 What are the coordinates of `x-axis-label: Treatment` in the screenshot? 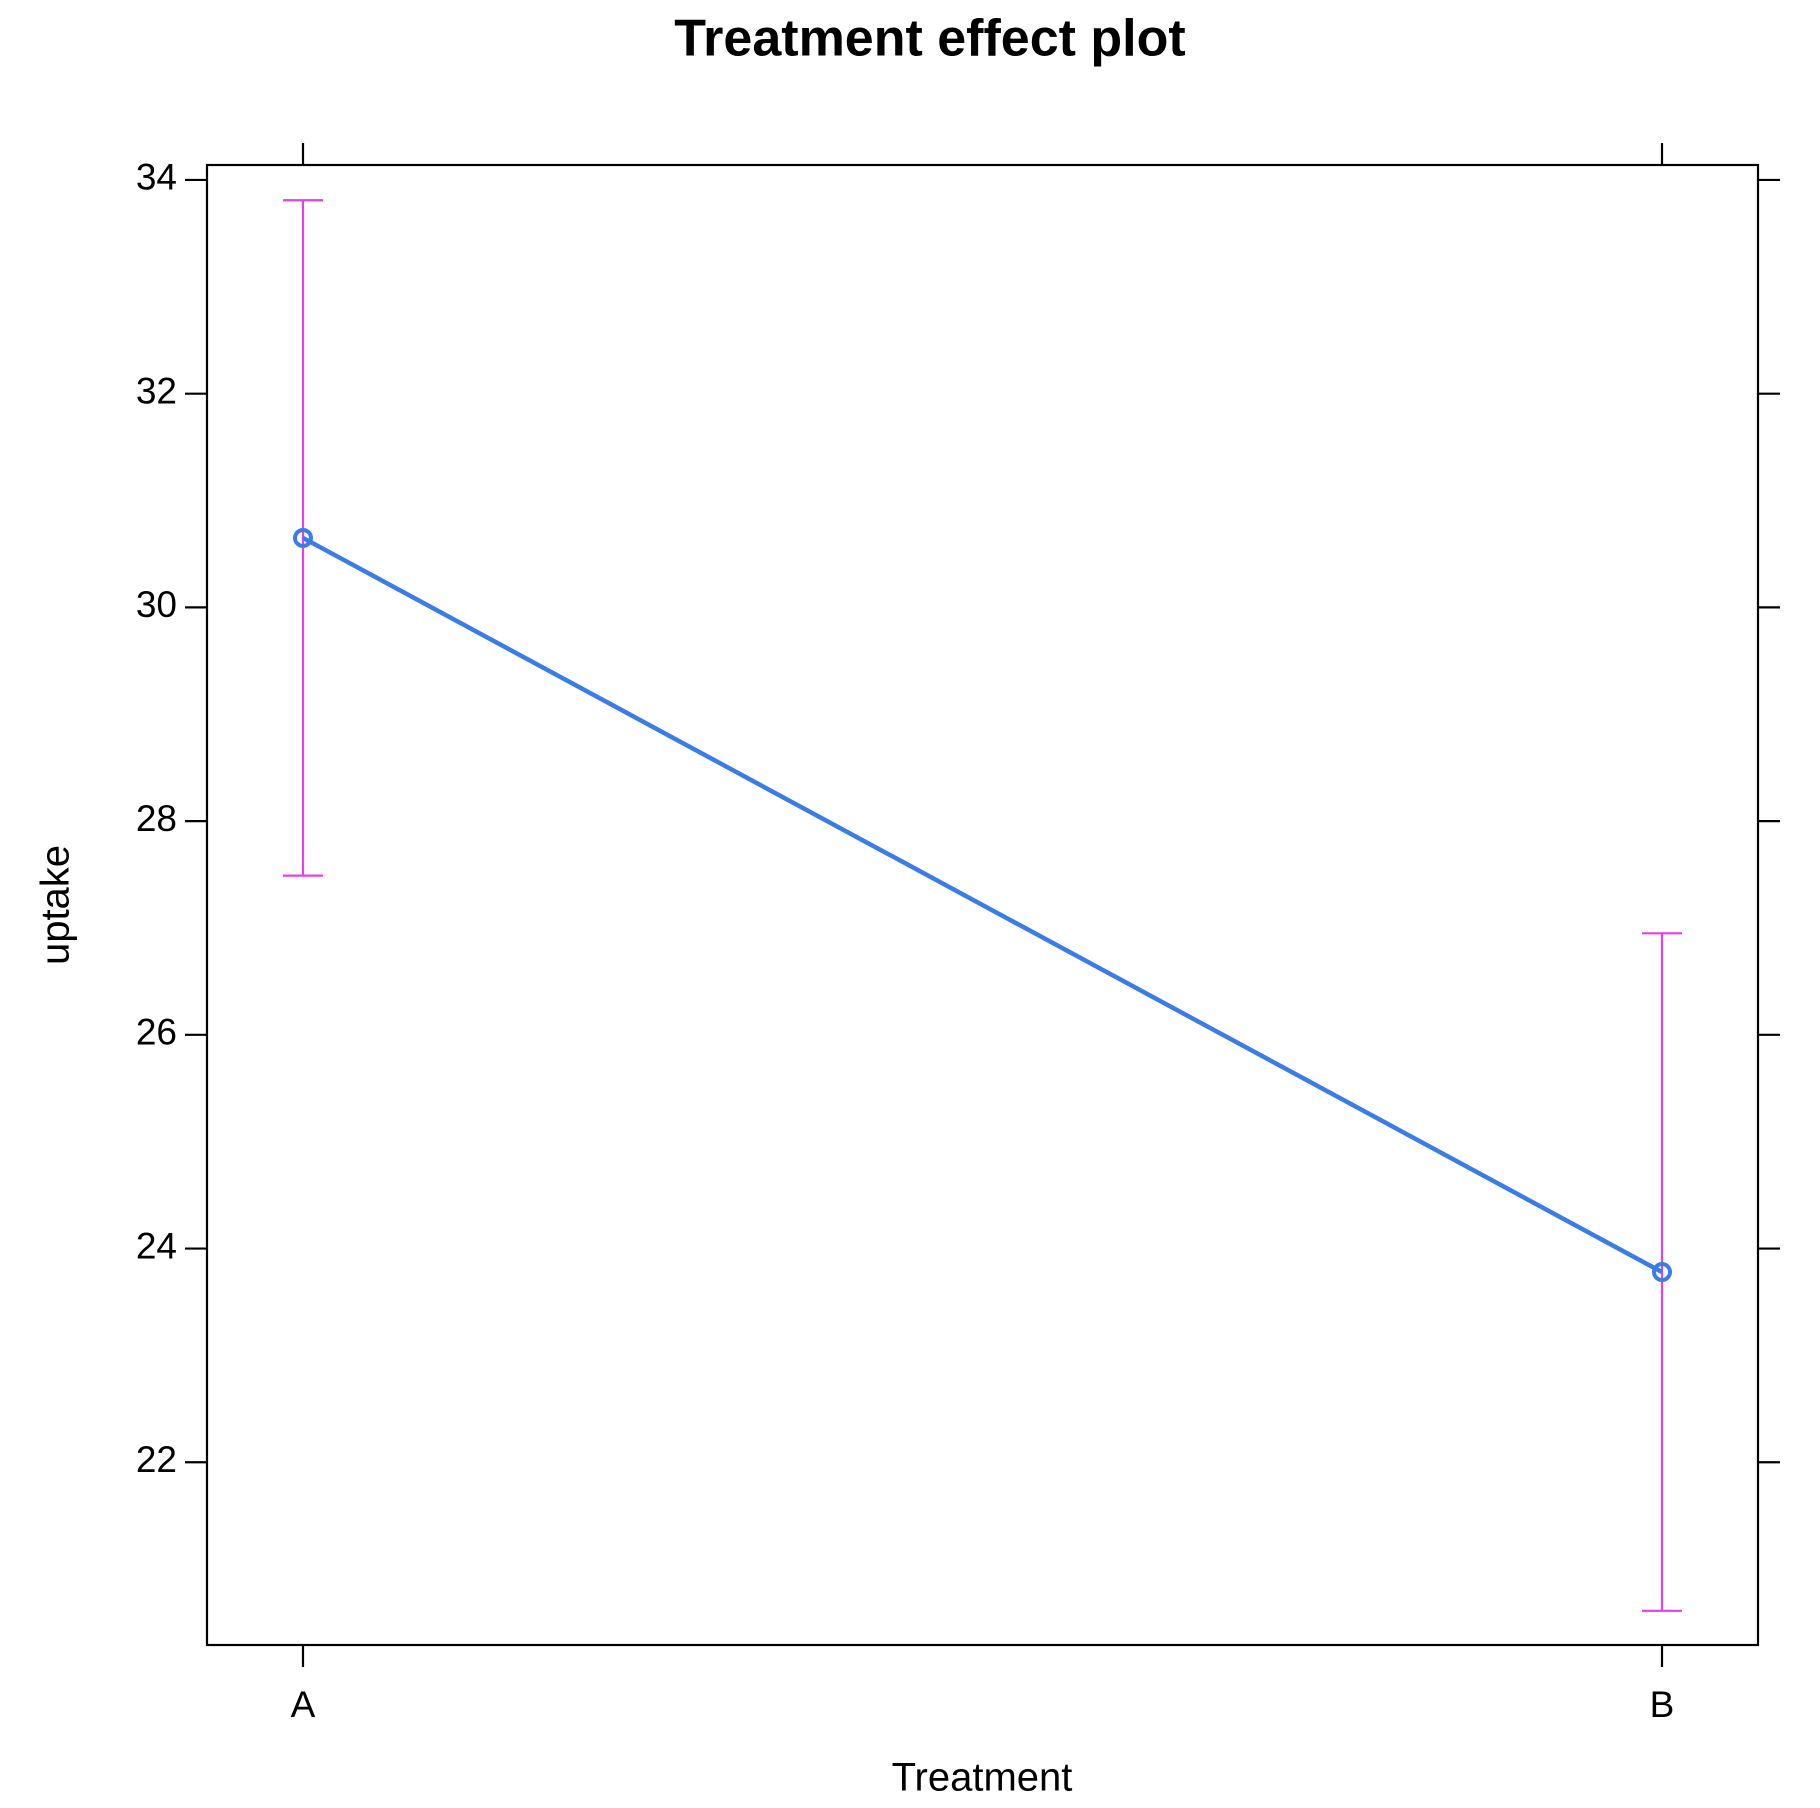 It's located at (982, 1778).